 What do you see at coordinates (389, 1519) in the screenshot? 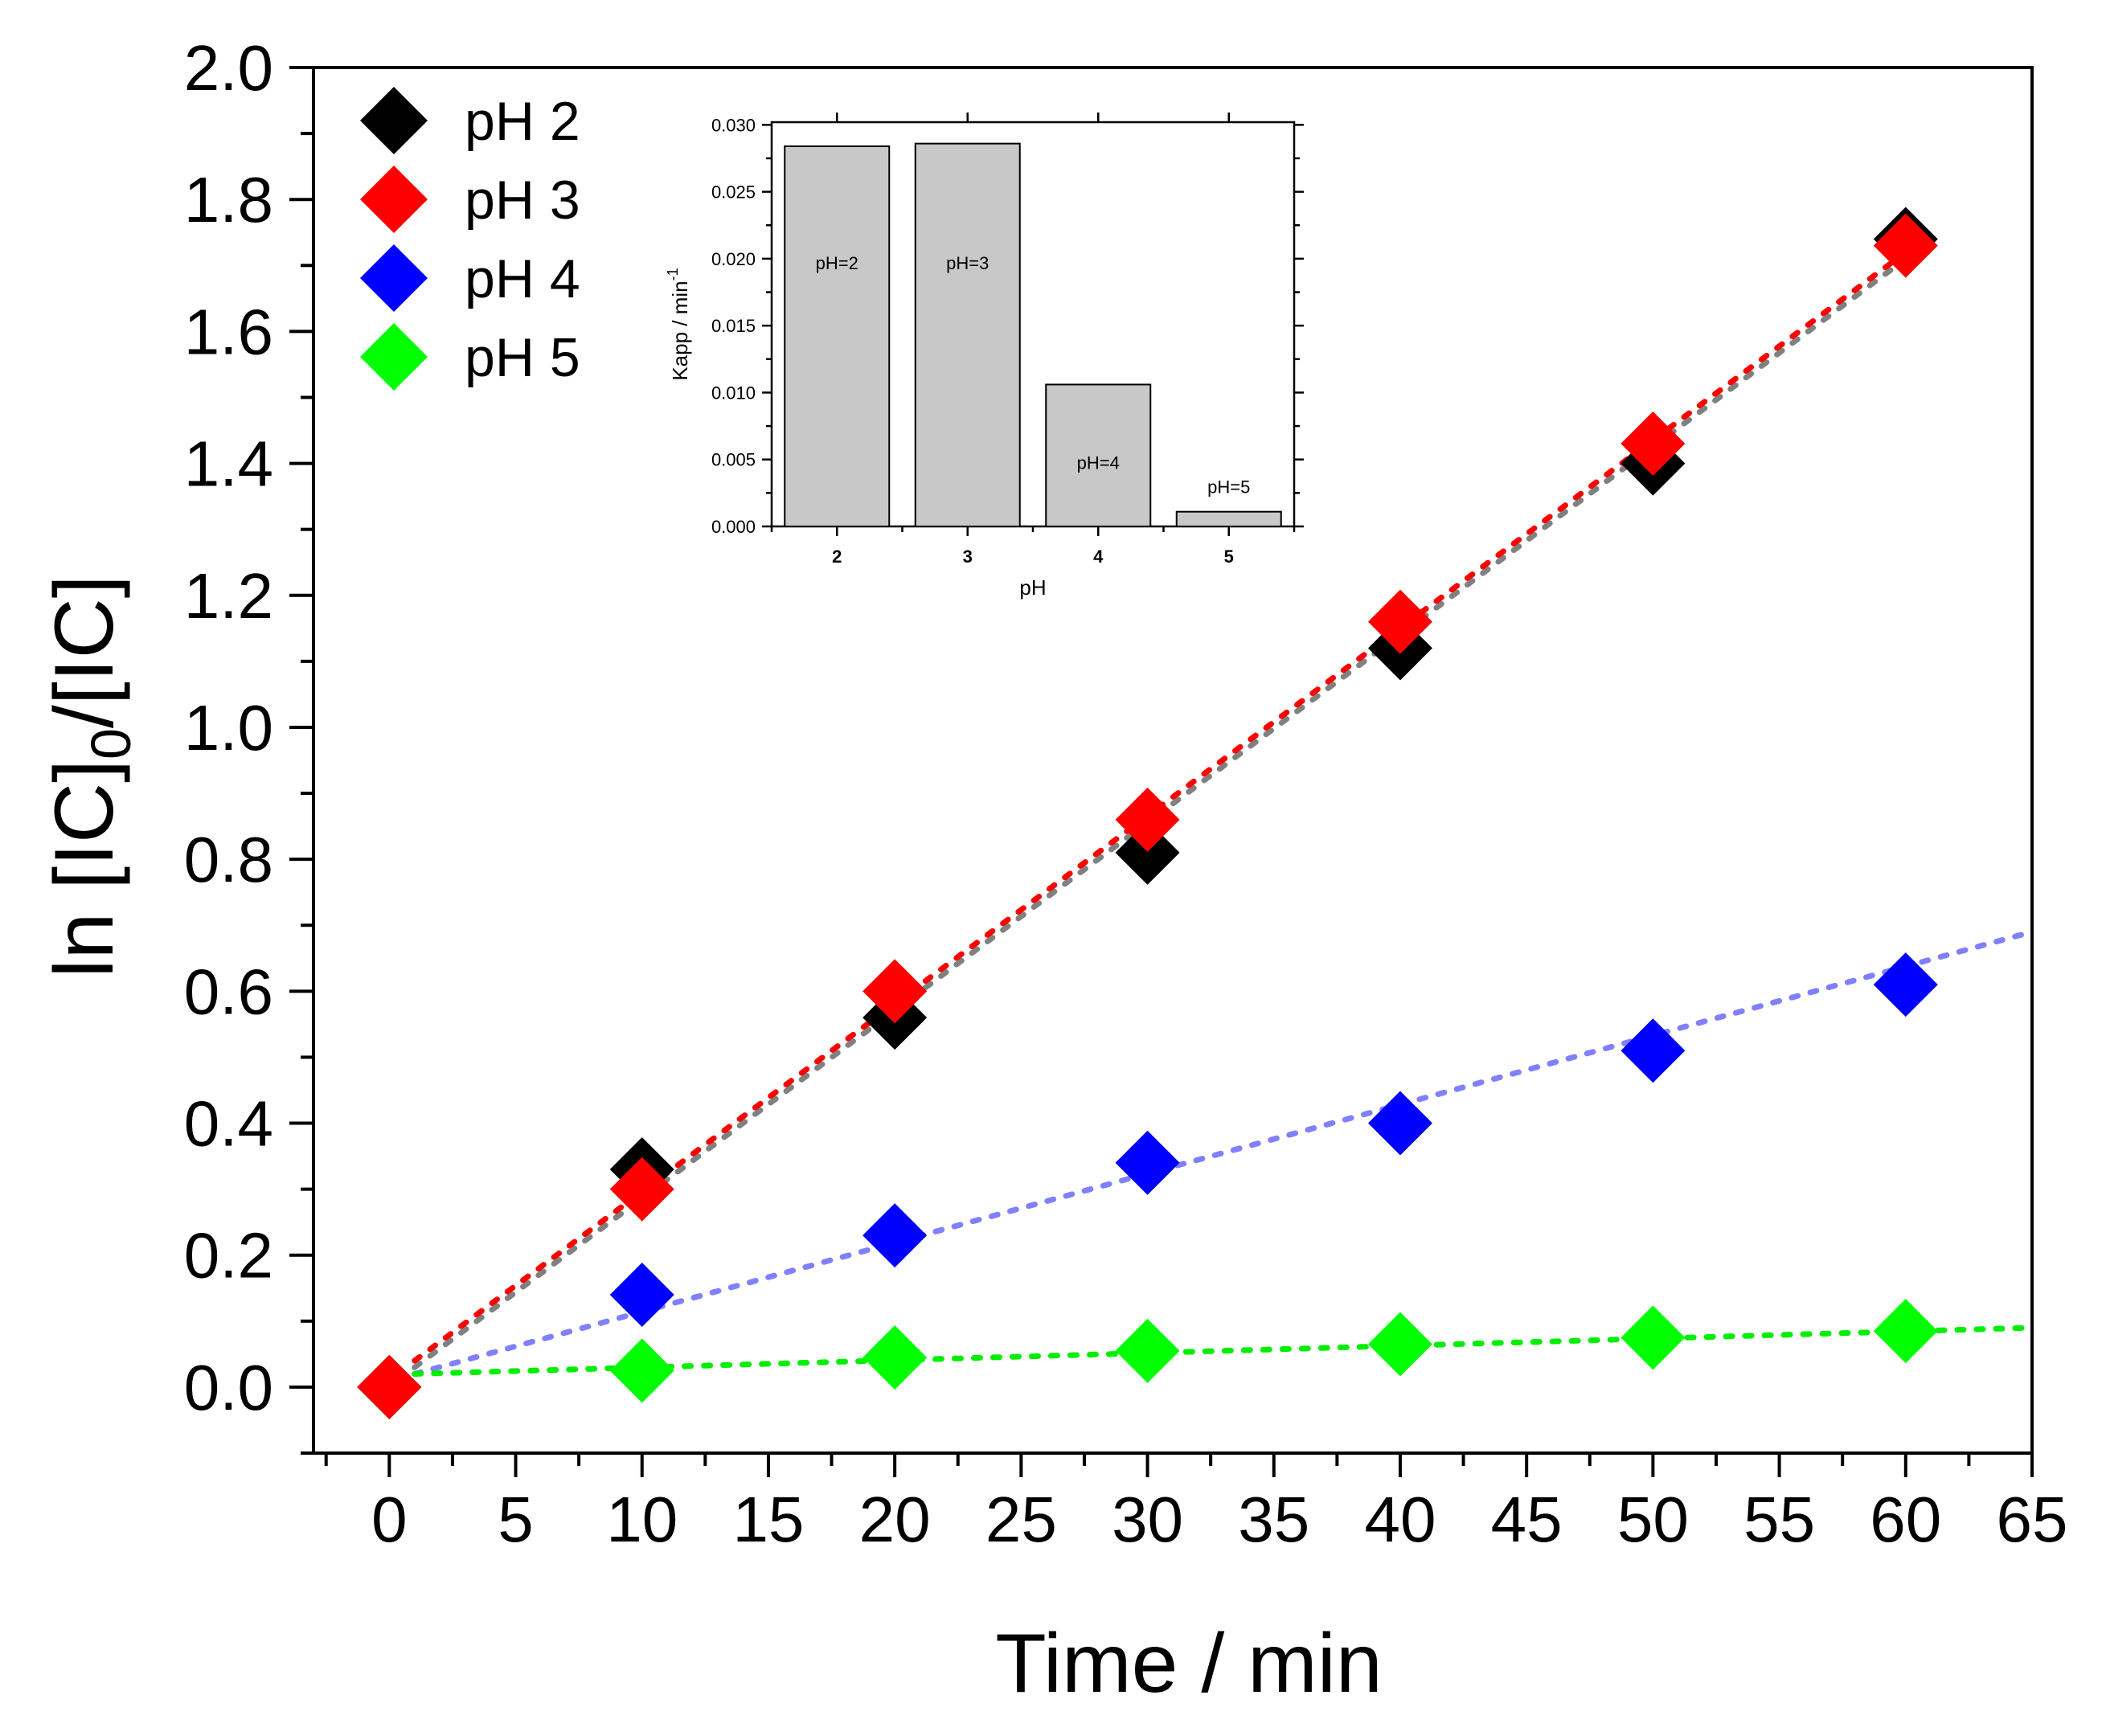
I see `x-tick-label: 0` at bounding box center [389, 1519].